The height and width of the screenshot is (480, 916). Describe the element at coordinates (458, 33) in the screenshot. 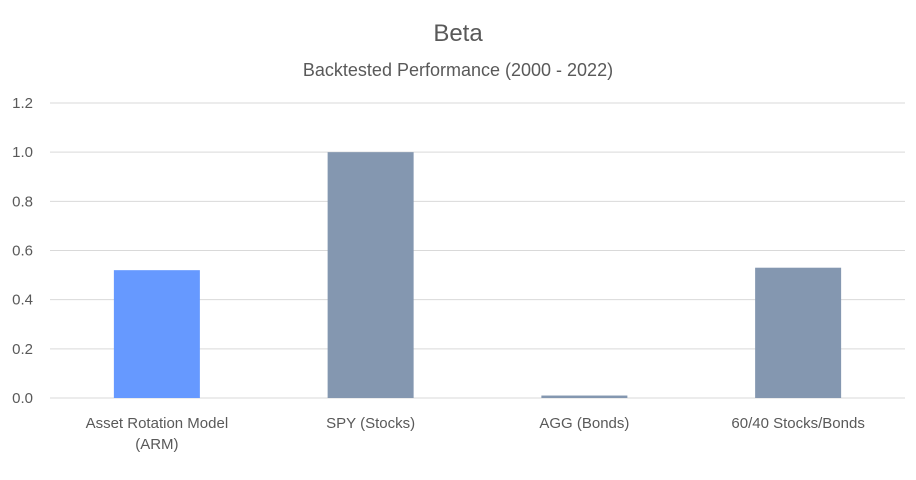

I see `chart-title: Beta` at that location.